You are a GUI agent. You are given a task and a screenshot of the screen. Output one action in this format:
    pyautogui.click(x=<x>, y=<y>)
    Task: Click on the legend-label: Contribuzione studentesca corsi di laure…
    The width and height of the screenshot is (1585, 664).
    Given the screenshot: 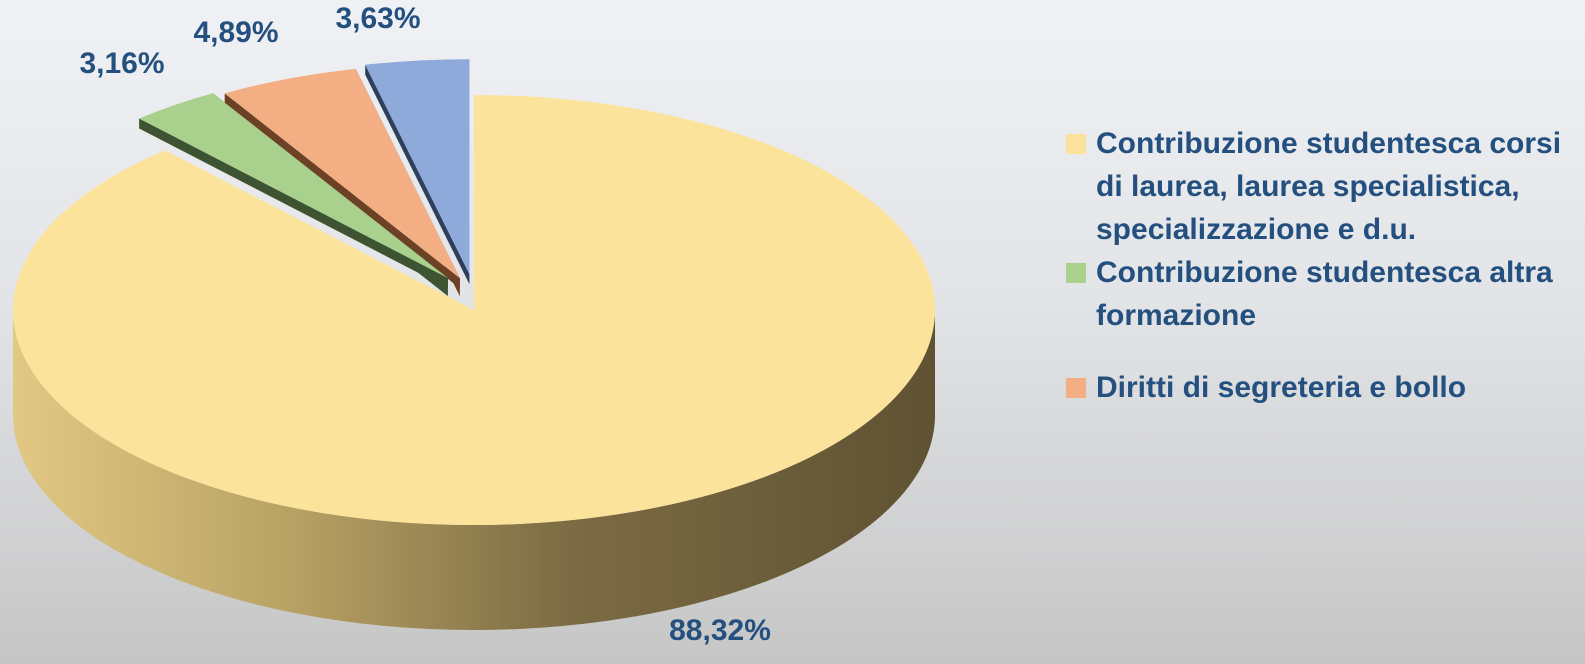 What is the action you would take?
    pyautogui.click(x=1329, y=186)
    